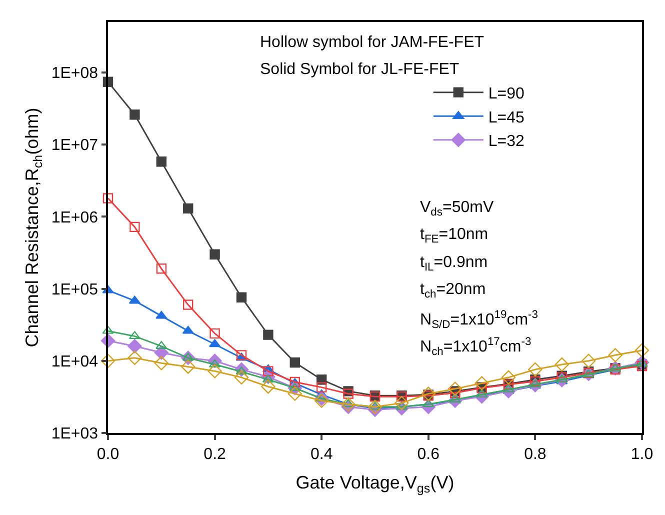 Image resolution: width=665 pixels, height=515 pixels. I want to click on legend-label: L=32, so click(506, 141).